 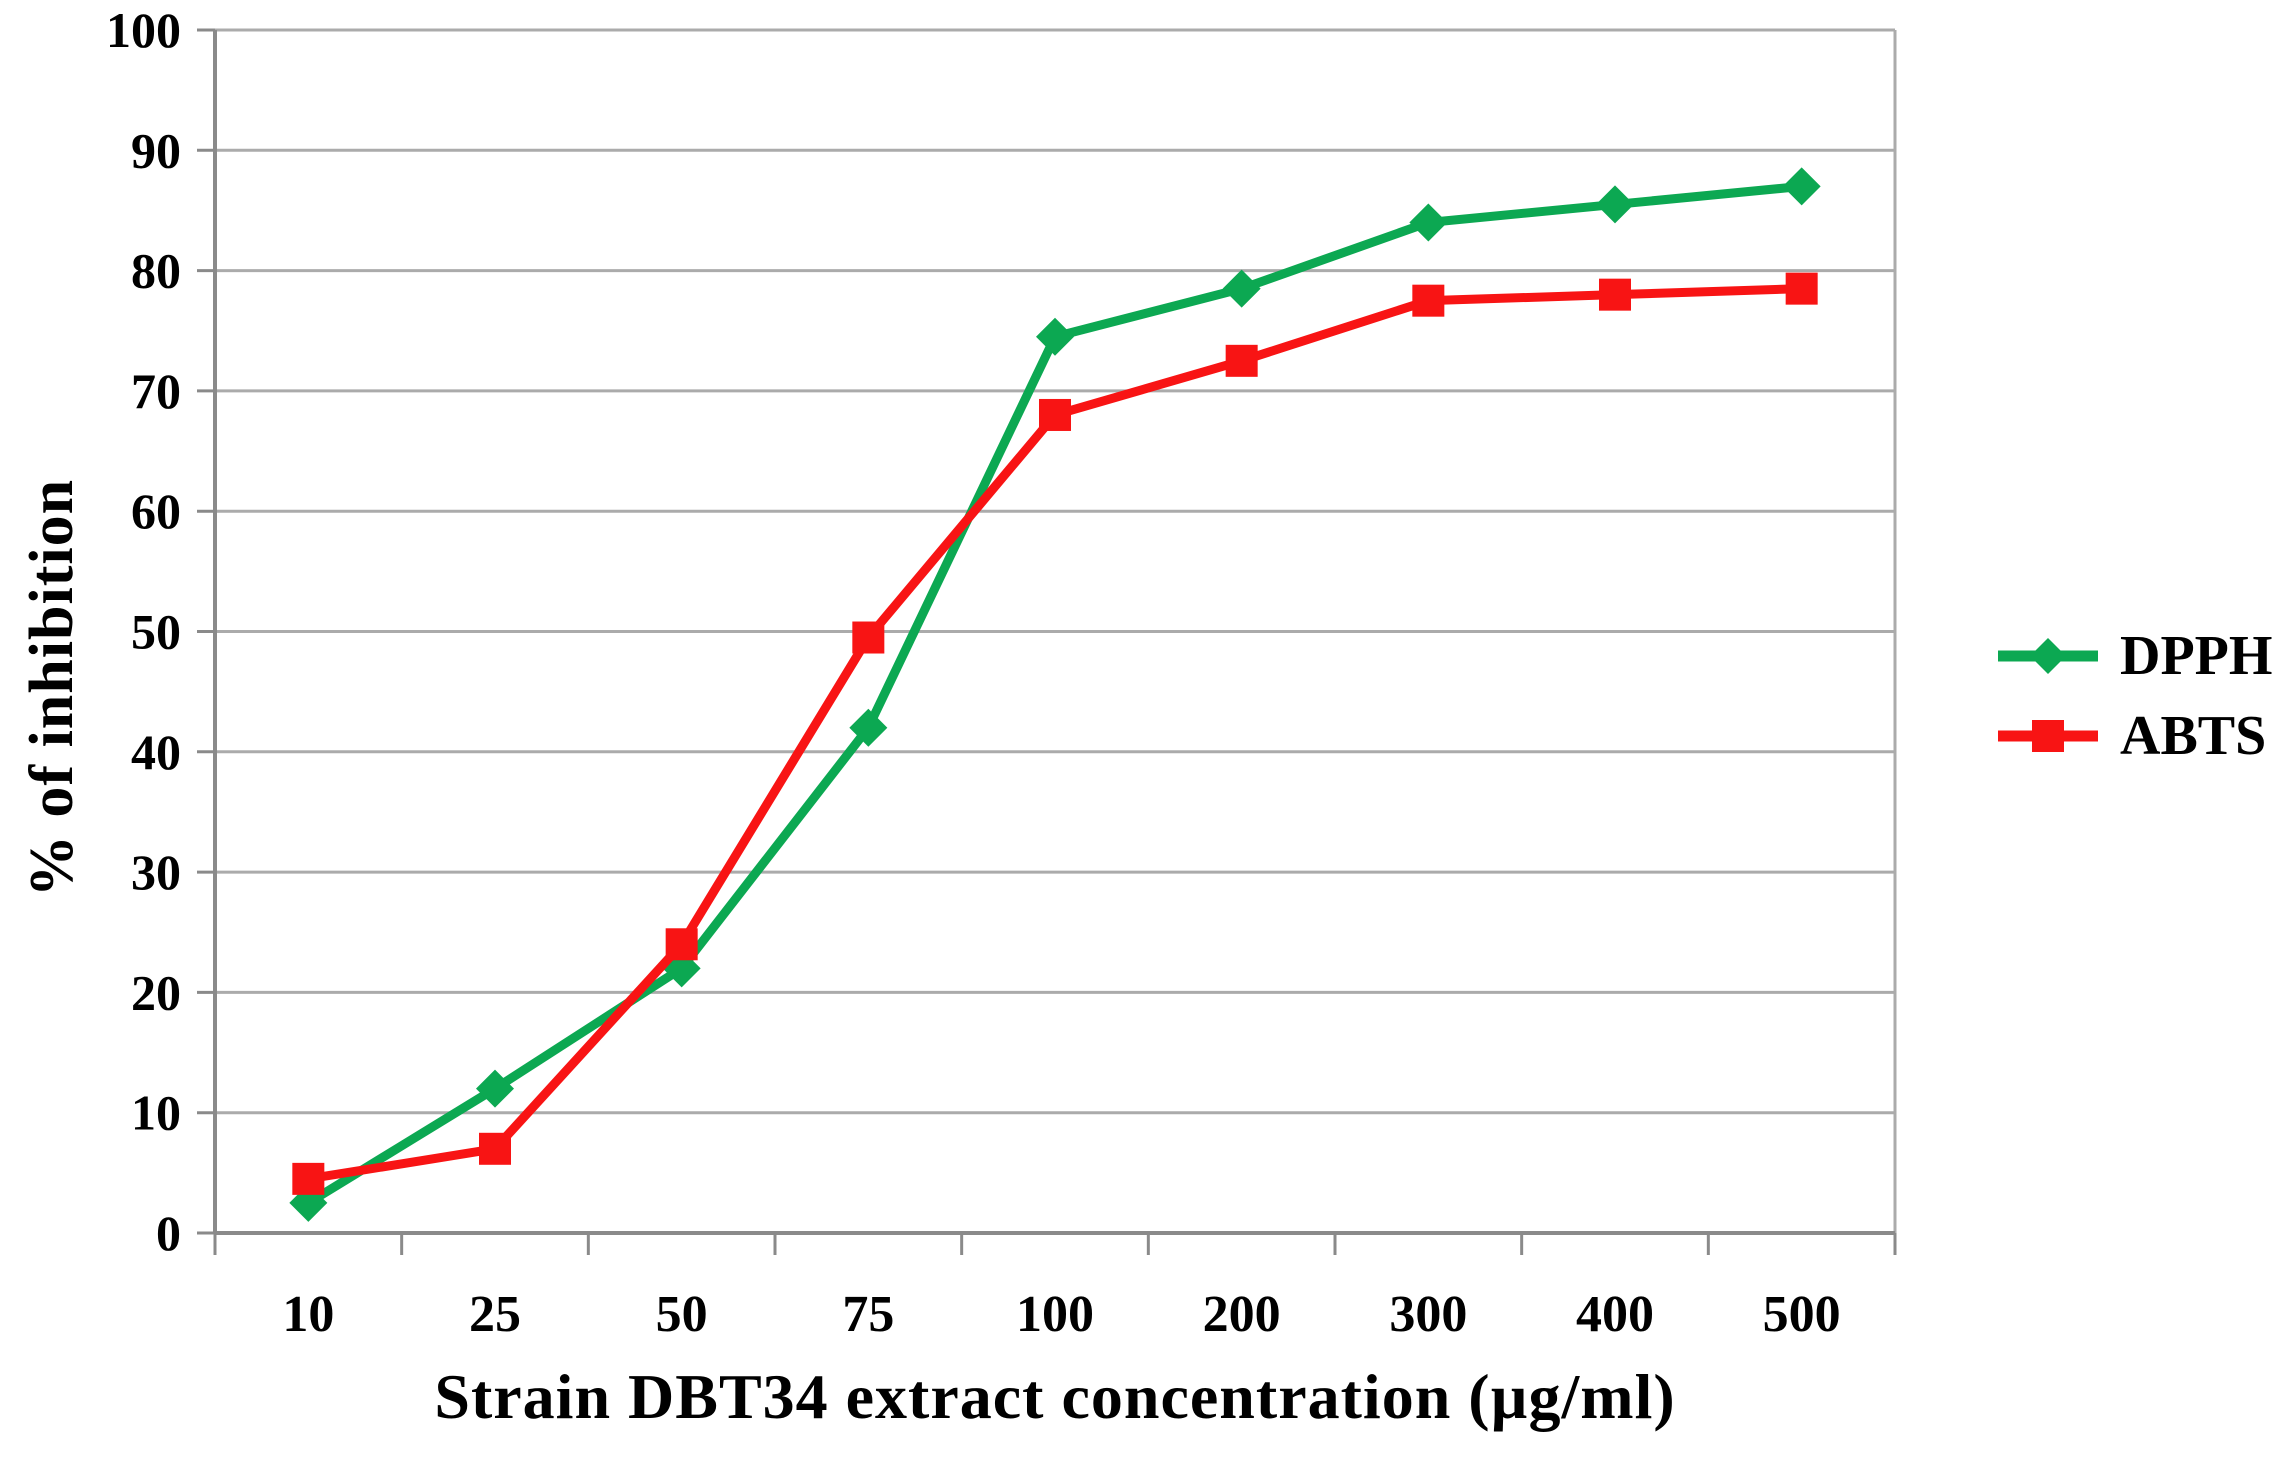 I want to click on x-tick-label: 25, so click(x=495, y=1314).